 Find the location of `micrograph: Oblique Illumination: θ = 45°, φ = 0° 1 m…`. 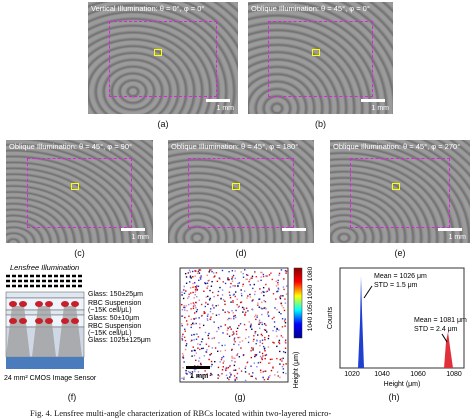

micrograph: Oblique Illumination: θ = 45°, φ = 0° 1 m… is located at coordinates (320, 58).